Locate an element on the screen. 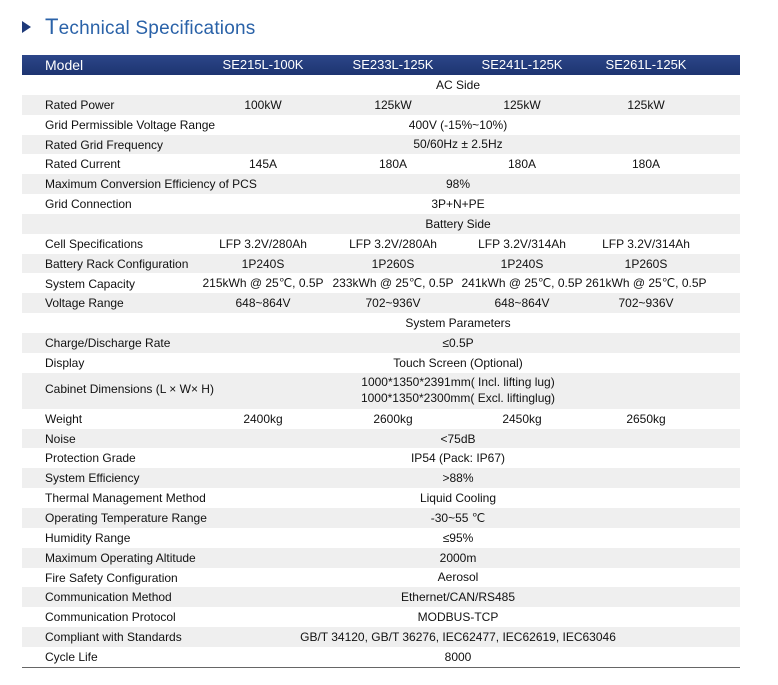  value-line: 1000*1350*2300mm( Excl. liftinglug) is located at coordinates (458, 397).